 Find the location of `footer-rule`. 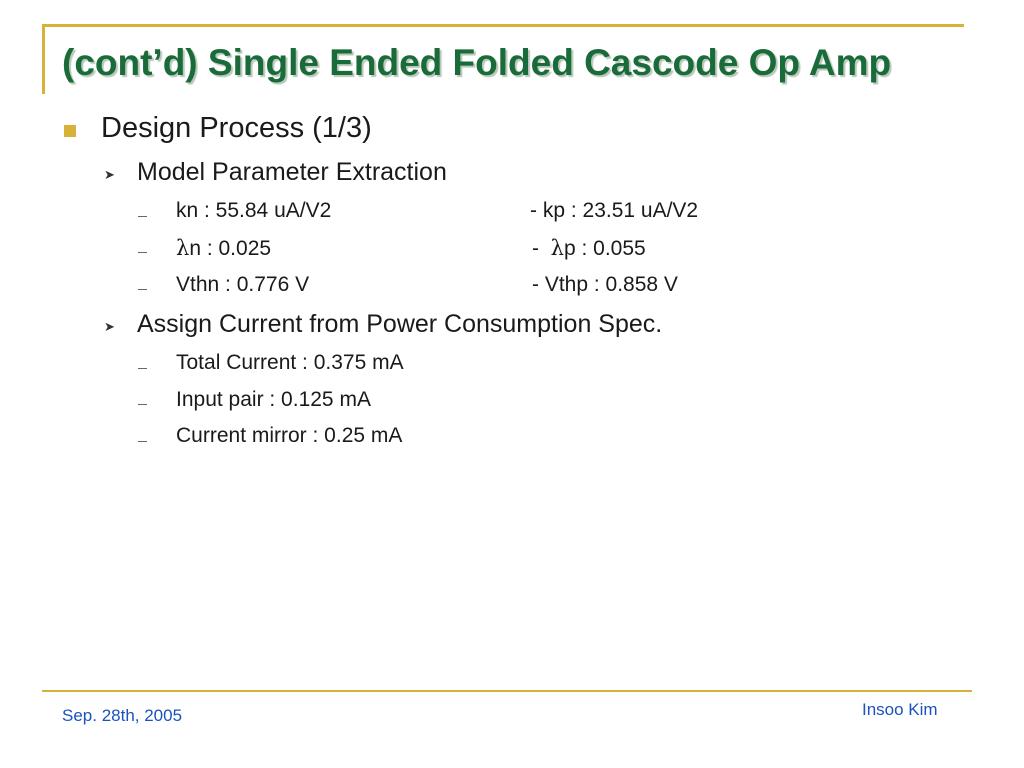

footer-rule is located at coordinates (507, 691).